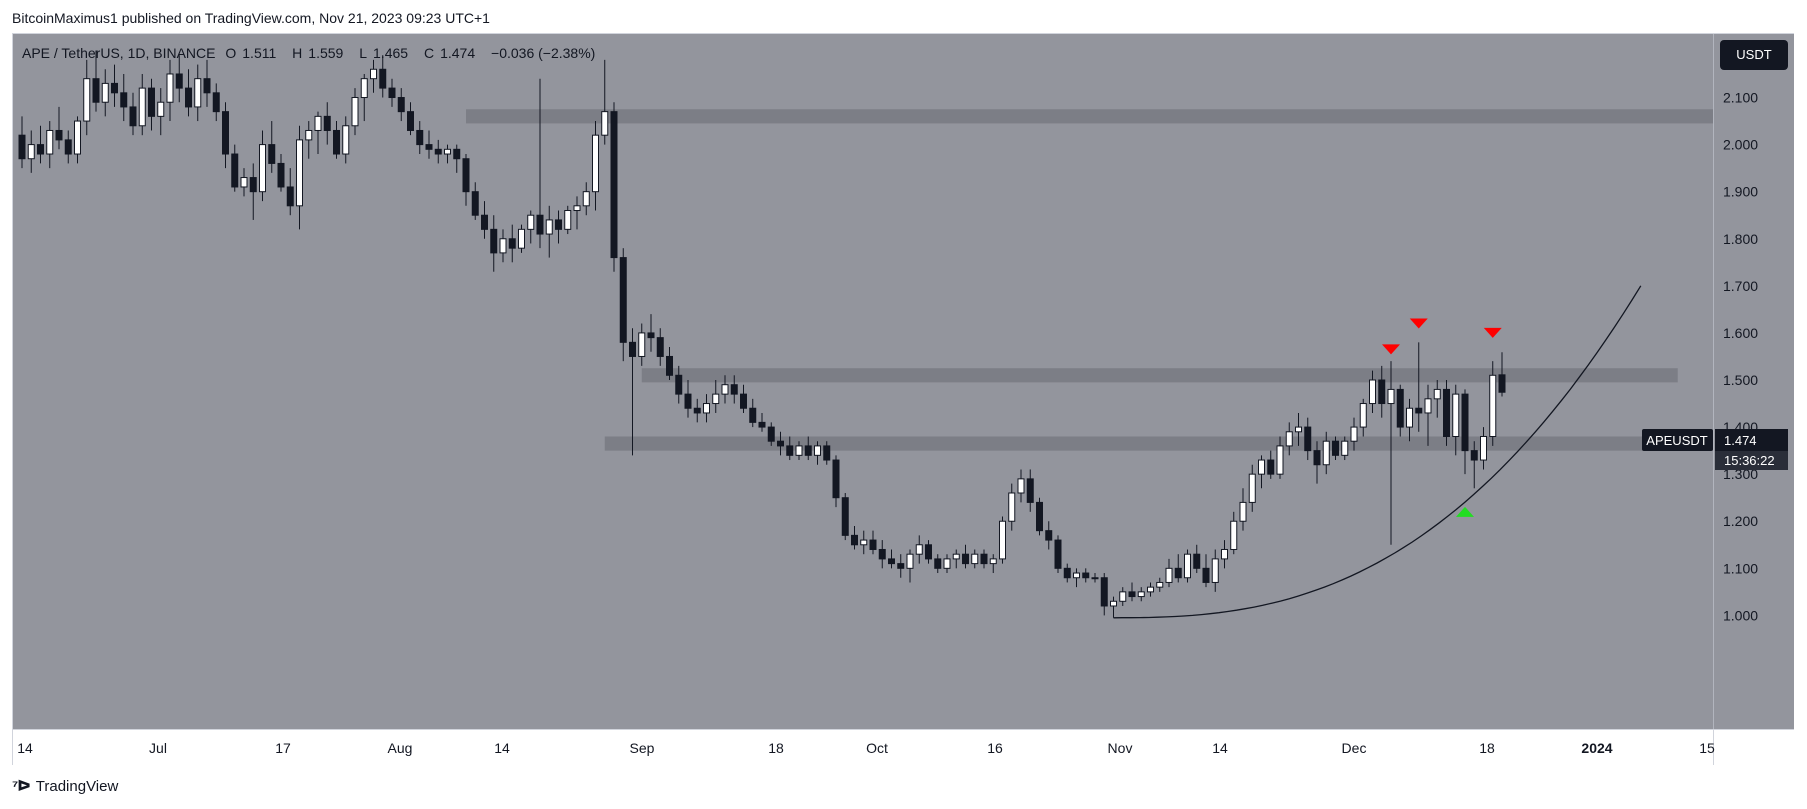 The width and height of the screenshot is (1807, 809). Describe the element at coordinates (642, 748) in the screenshot. I see `time-tick: Sep` at that location.